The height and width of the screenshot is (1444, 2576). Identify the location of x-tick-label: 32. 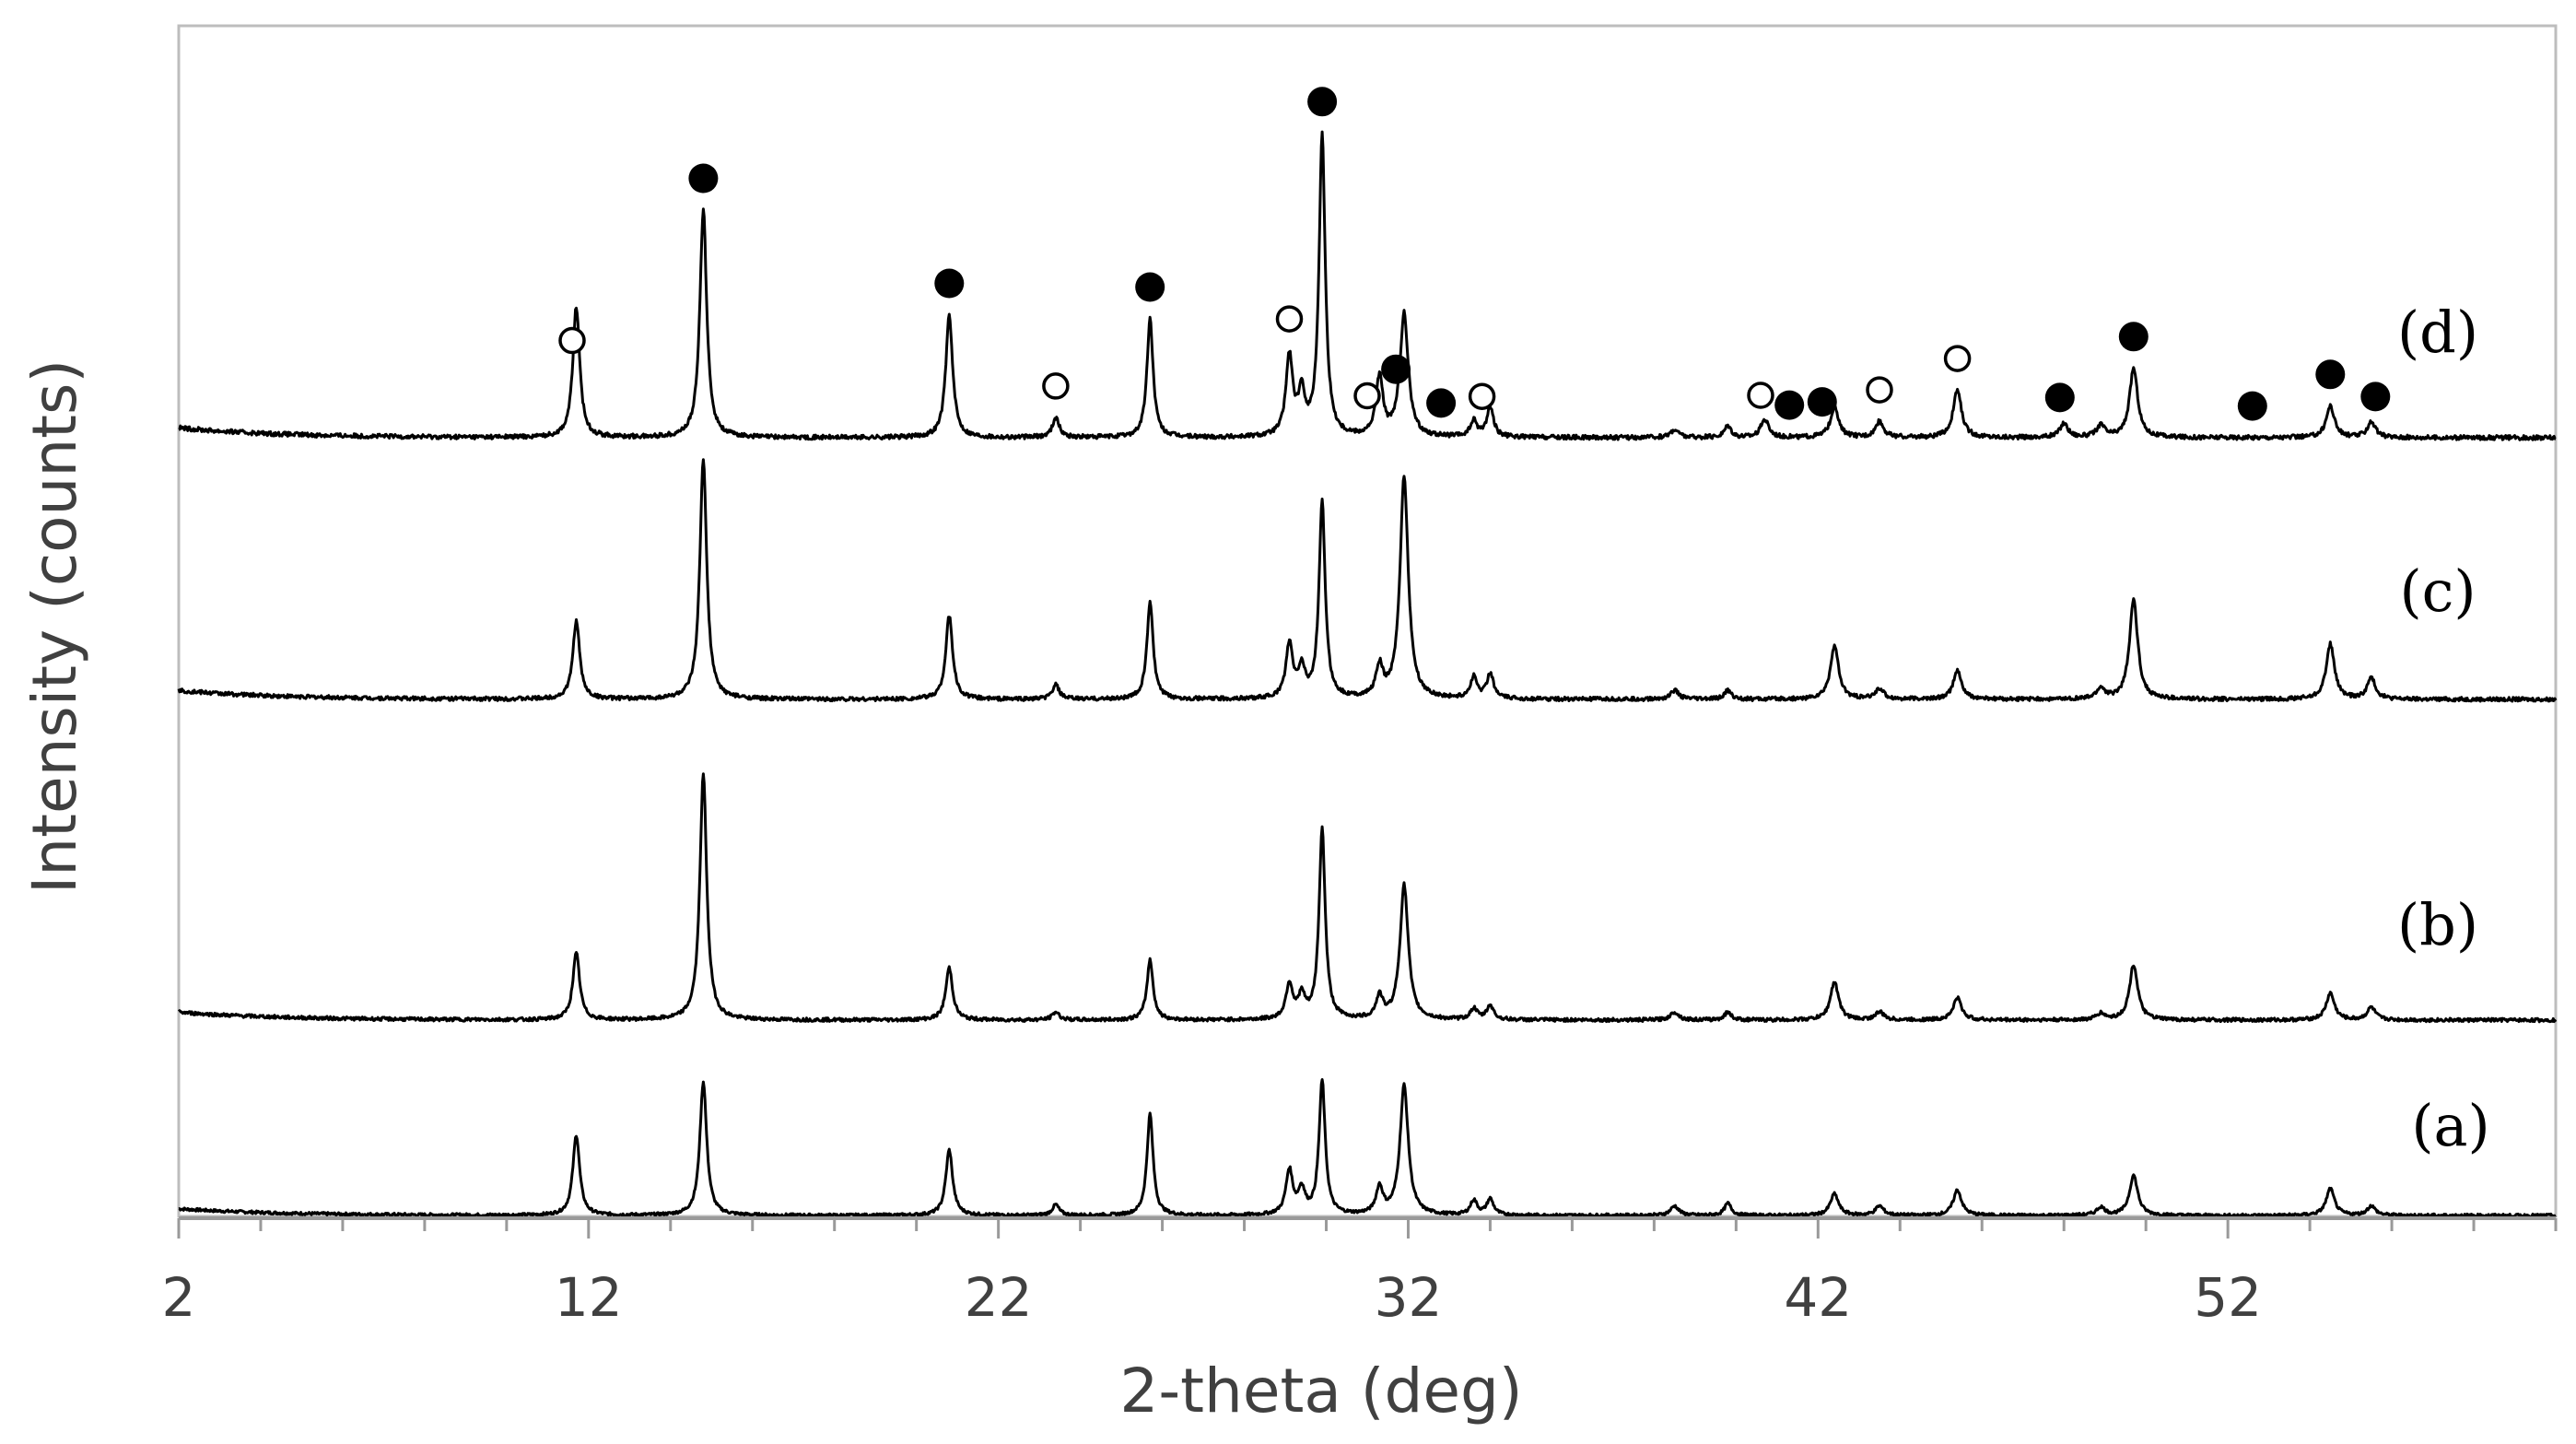
(1409, 1297).